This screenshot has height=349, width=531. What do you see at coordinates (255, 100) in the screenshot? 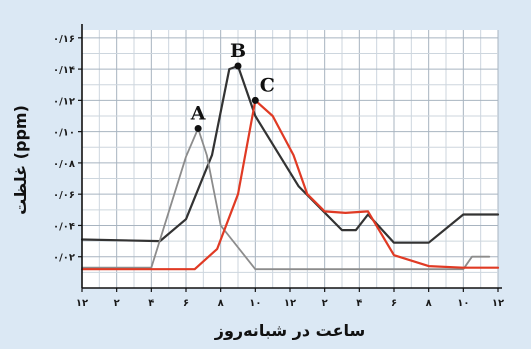
I see `annotation-point-c` at bounding box center [255, 100].